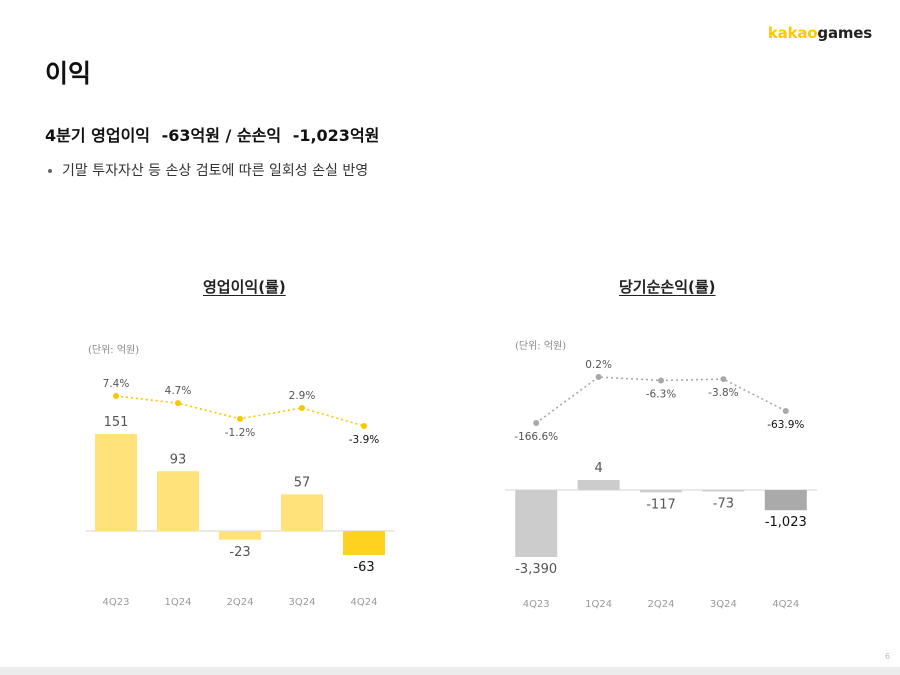  Describe the element at coordinates (786, 522) in the screenshot. I see `net-bar-value-label: -1,023` at that location.